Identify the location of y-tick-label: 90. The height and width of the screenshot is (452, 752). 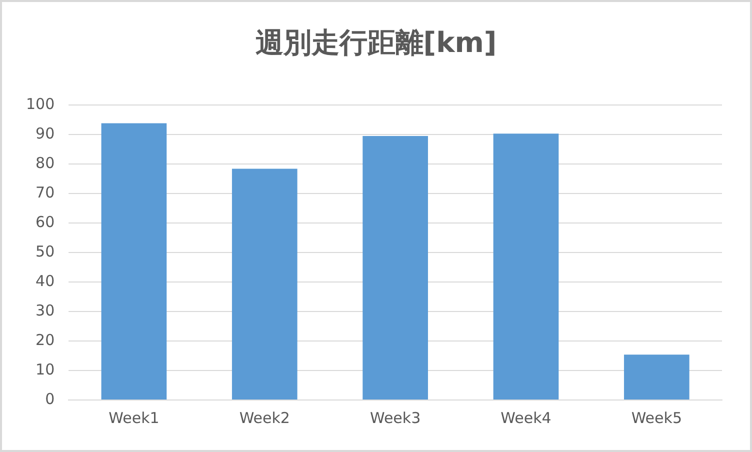
(45, 133).